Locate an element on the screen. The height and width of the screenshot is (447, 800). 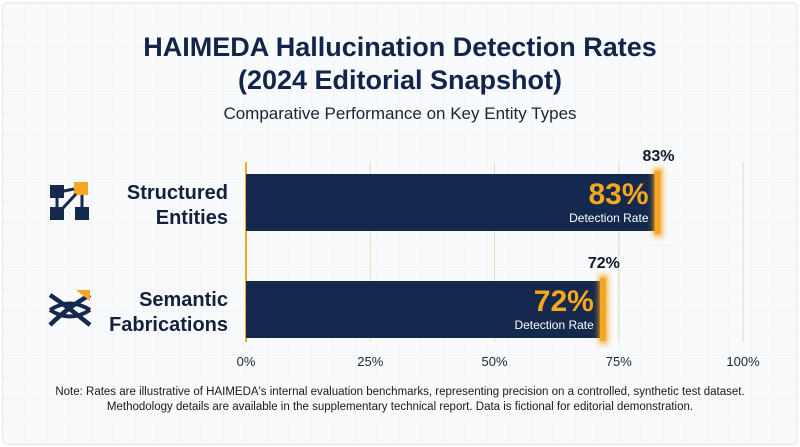
x-tick-label: 25% is located at coordinates (370, 361).